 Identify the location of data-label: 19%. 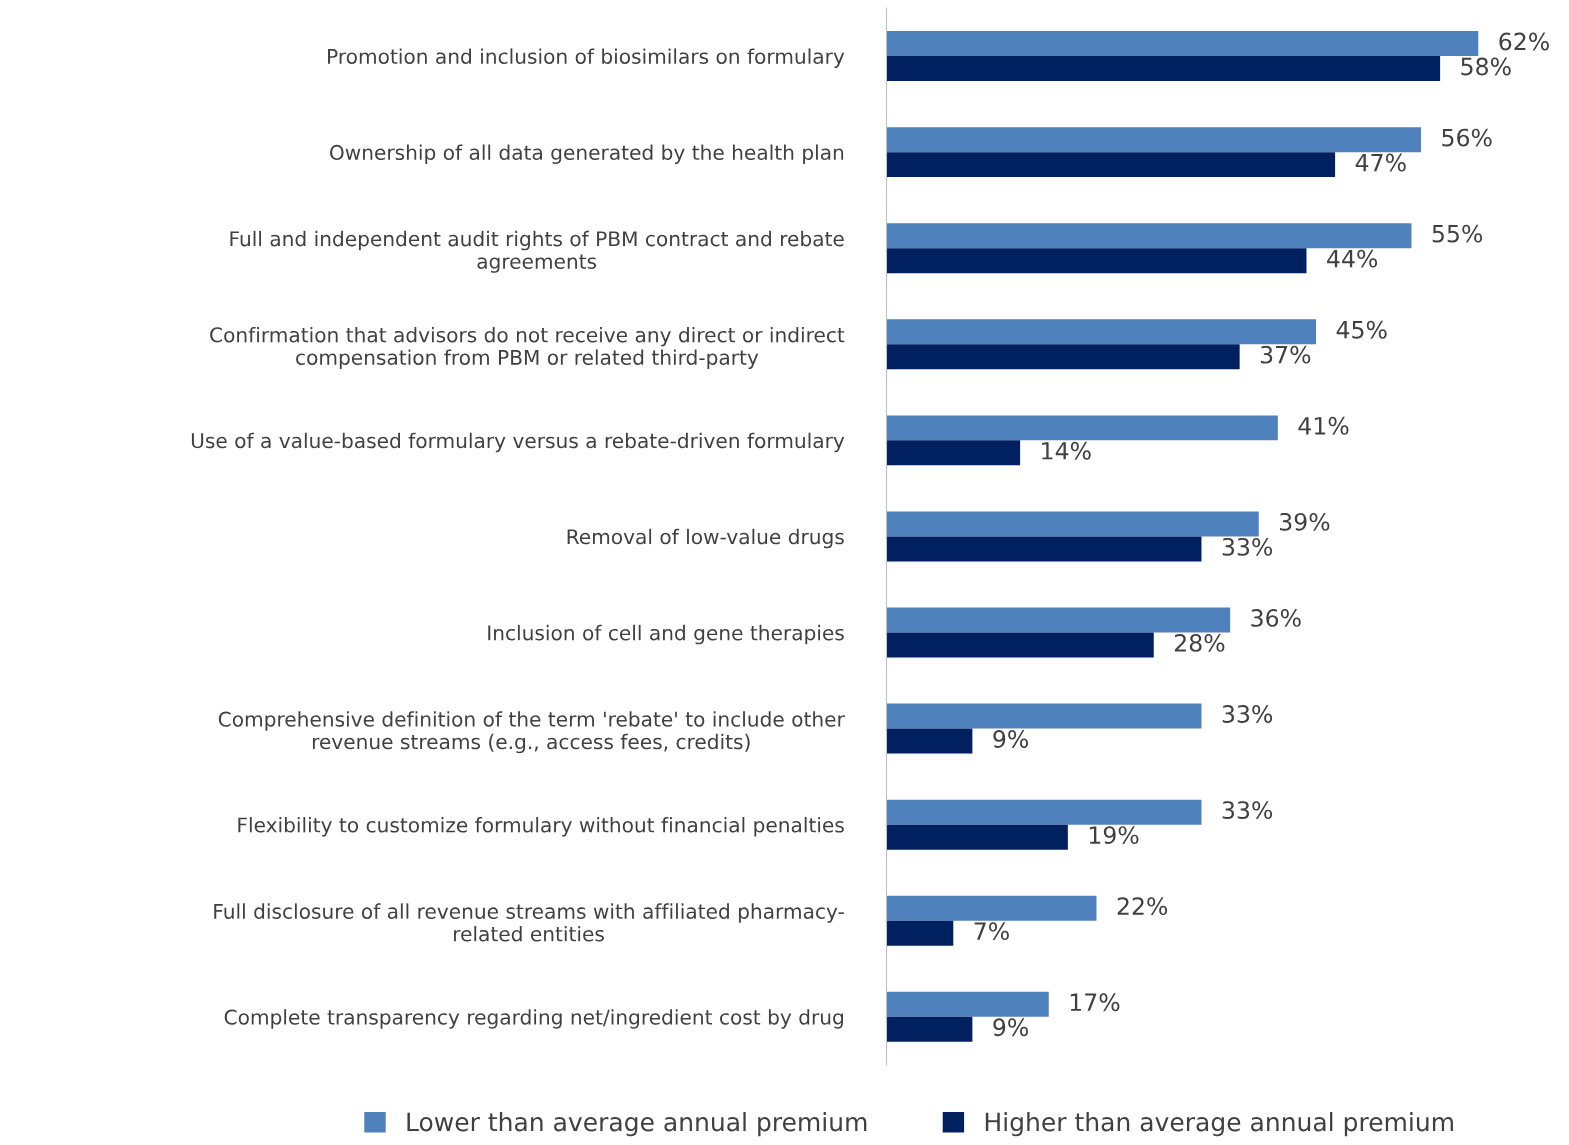
(1114, 835).